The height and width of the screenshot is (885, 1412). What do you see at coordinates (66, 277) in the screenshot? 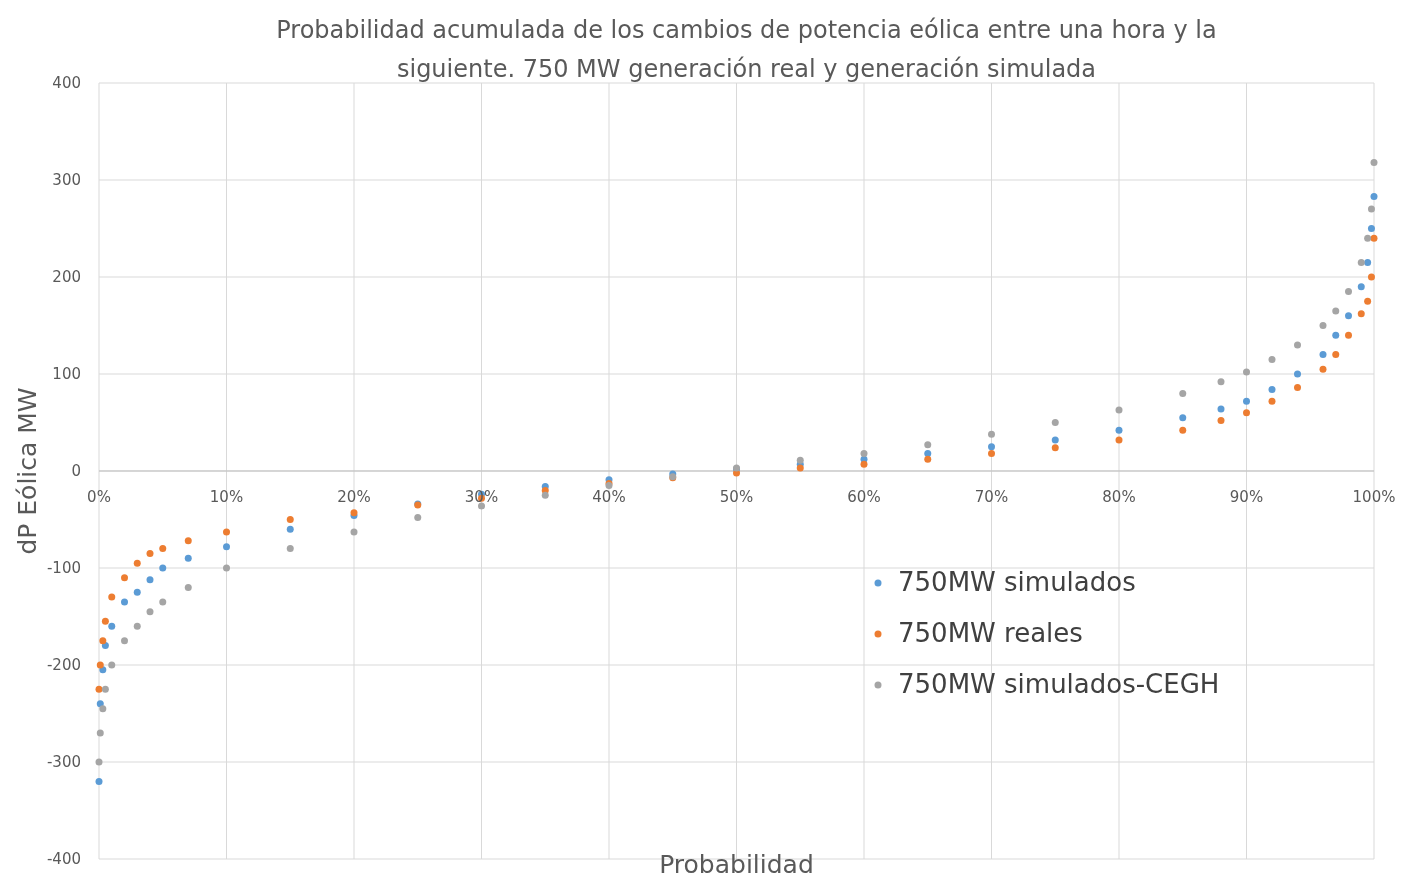
I see `y-tick-label: 200` at bounding box center [66, 277].